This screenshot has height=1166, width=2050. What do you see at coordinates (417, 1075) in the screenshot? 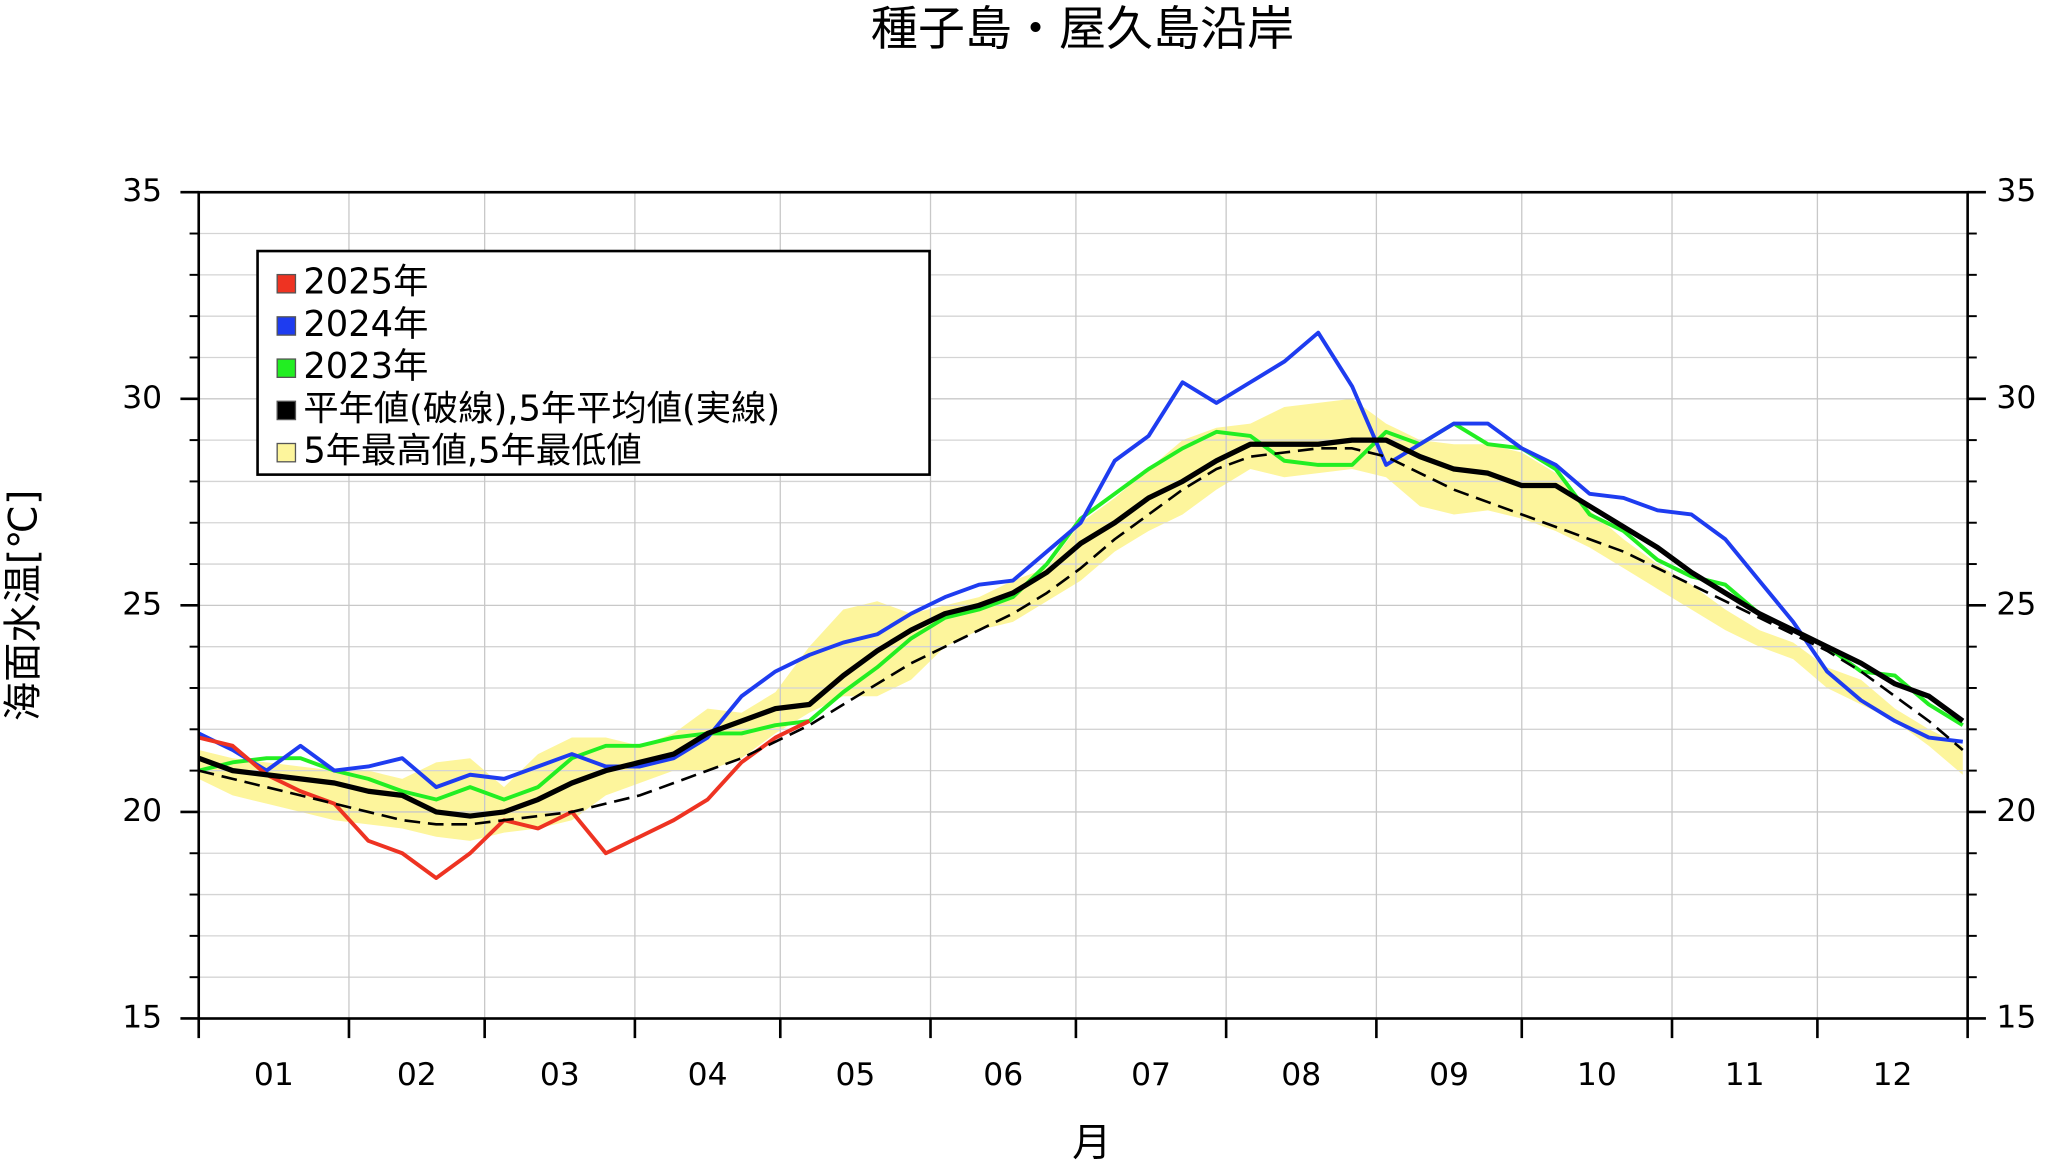
I see `x-tick-label: 02` at bounding box center [417, 1075].